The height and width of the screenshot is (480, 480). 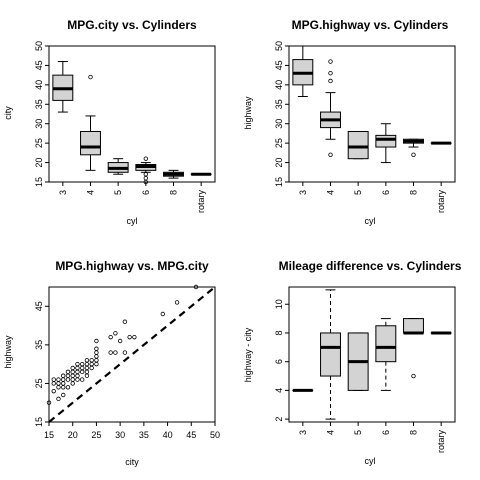 I want to click on x-tick-label: 3, so click(x=303, y=432).